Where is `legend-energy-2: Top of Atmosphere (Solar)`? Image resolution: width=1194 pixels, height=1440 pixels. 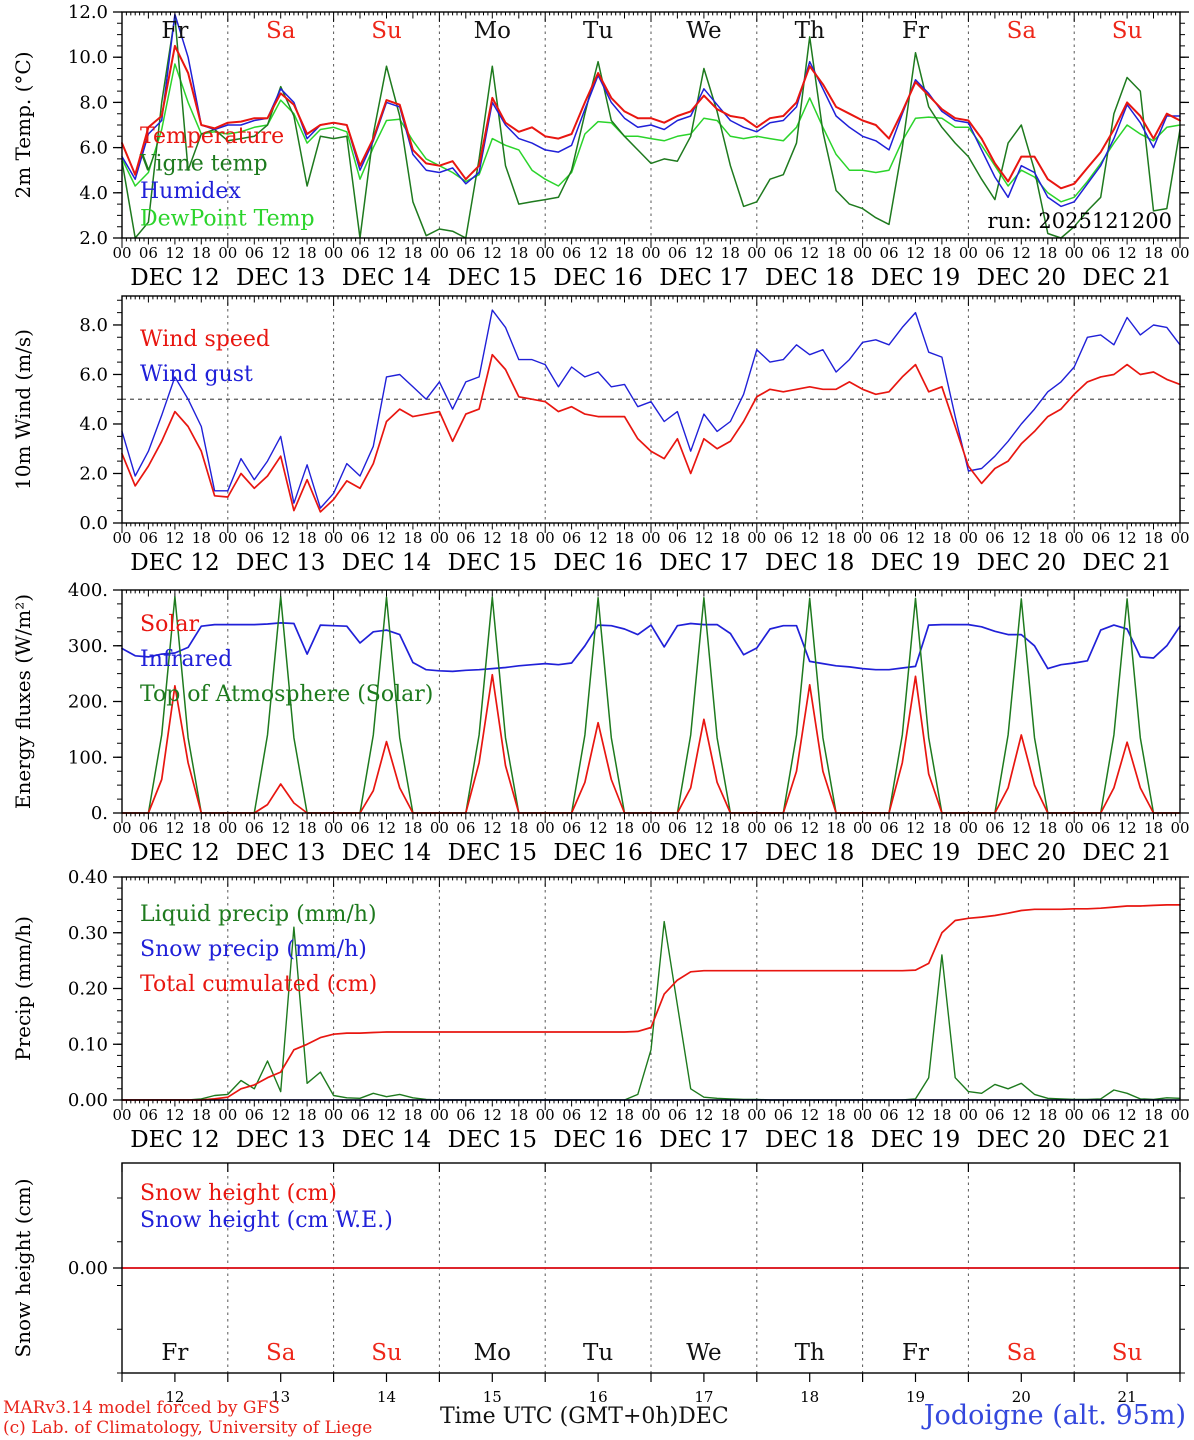 legend-energy-2: Top of Atmosphere (Solar) is located at coordinates (286, 694).